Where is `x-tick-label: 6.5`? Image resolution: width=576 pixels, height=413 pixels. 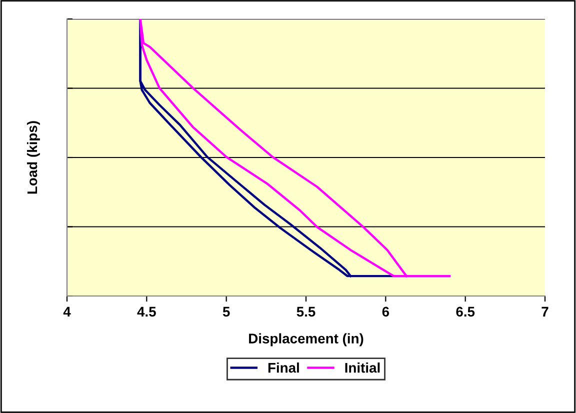
x-tick-label: 6.5 is located at coordinates (465, 311).